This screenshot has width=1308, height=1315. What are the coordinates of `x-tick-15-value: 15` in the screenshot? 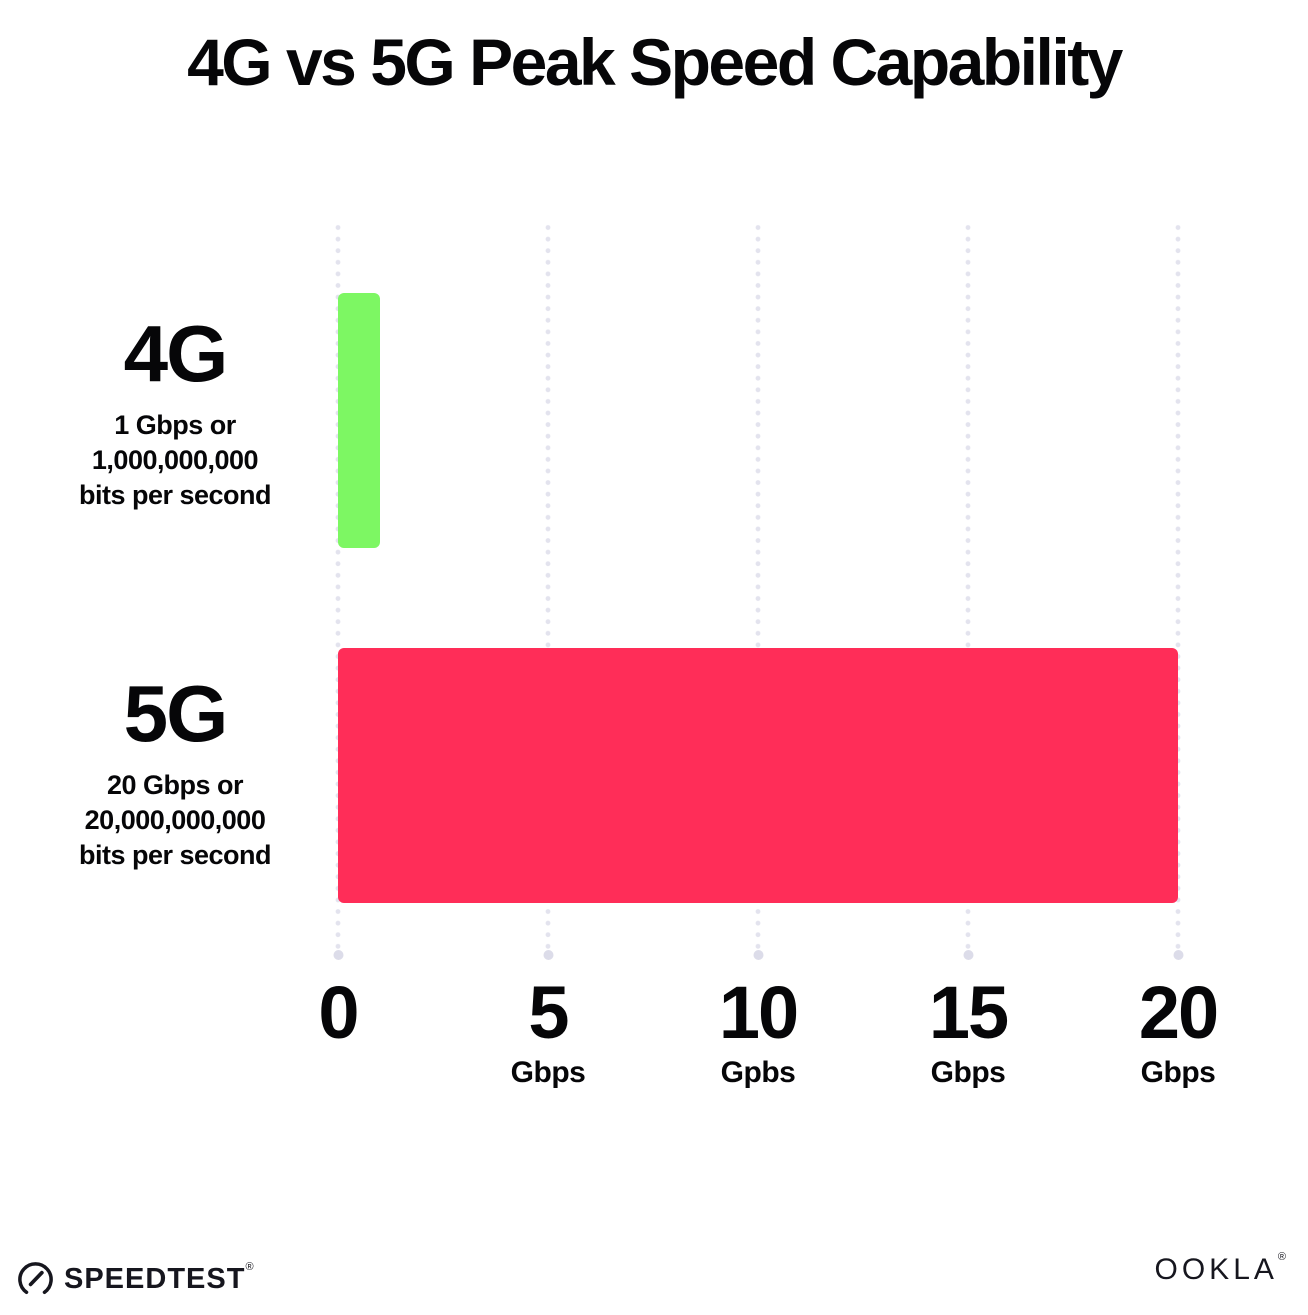 It's located at (968, 1012).